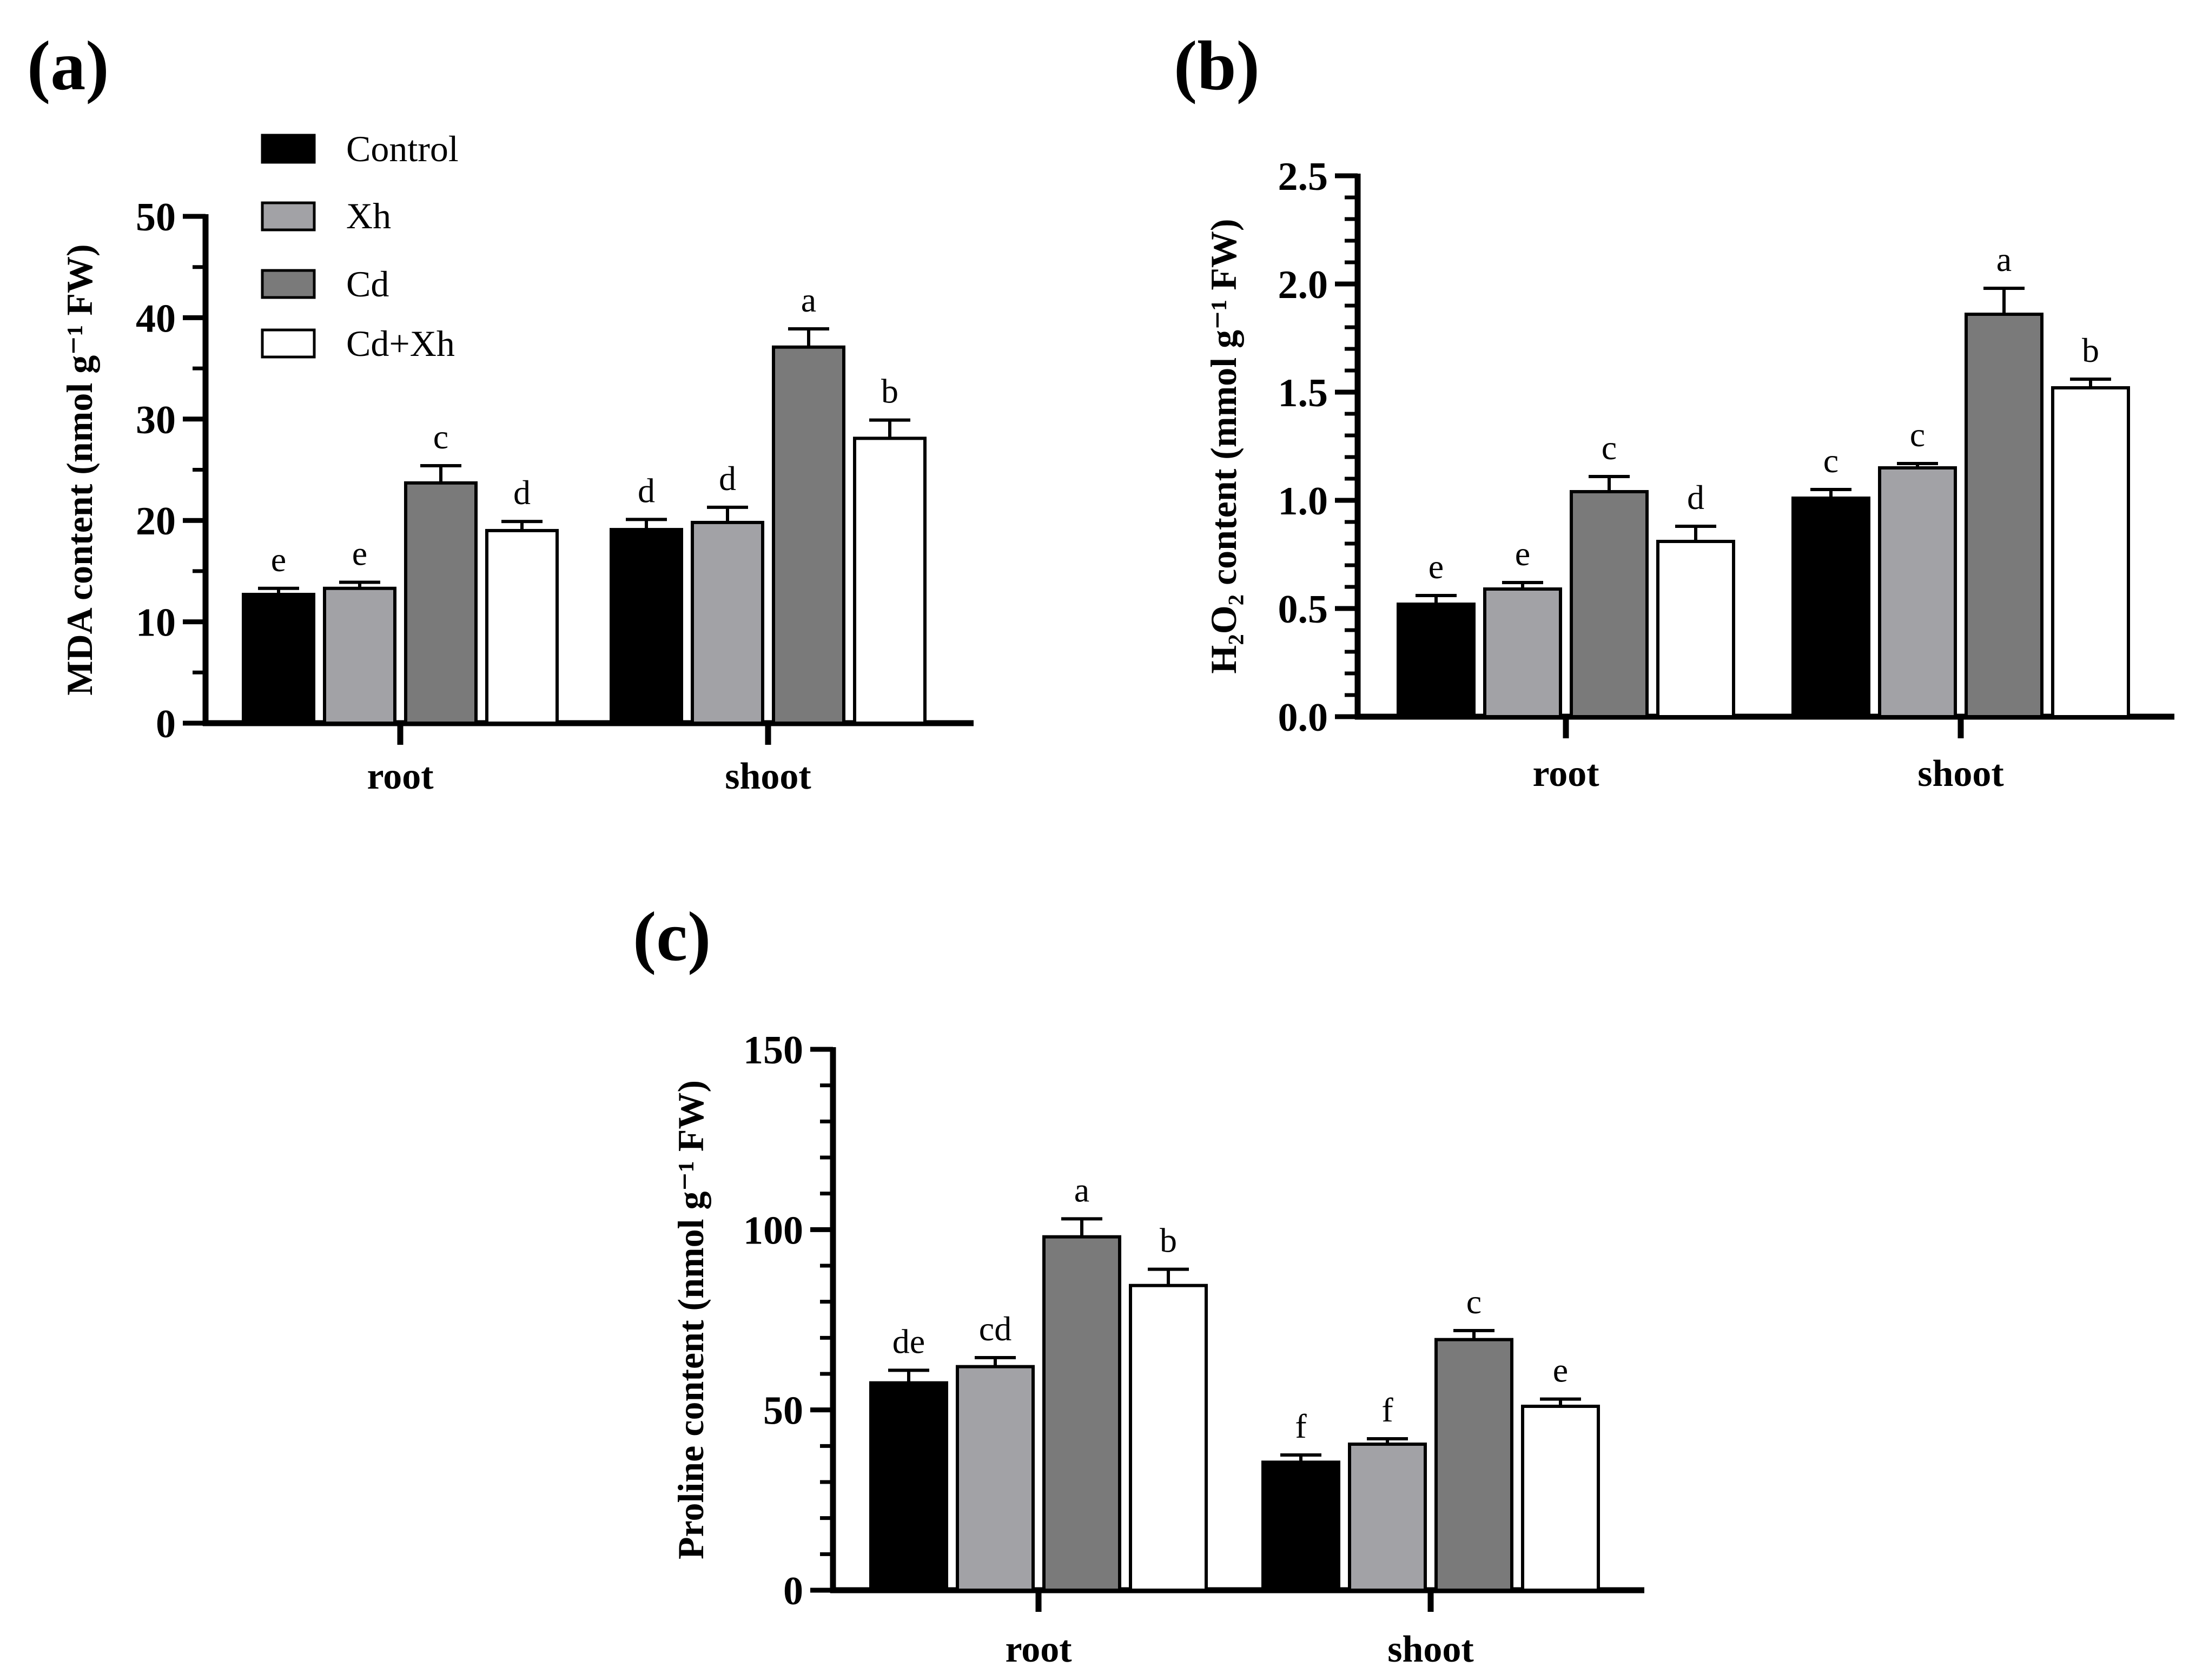  What do you see at coordinates (646, 491) in the screenshot?
I see `sig-letter-a-control-shoot: d` at bounding box center [646, 491].